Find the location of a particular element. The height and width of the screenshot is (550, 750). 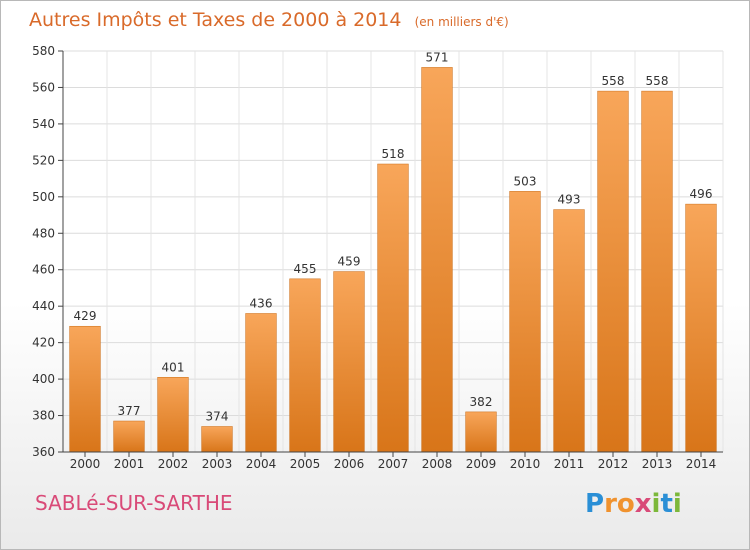

bar-2010 is located at coordinates (525, 322).